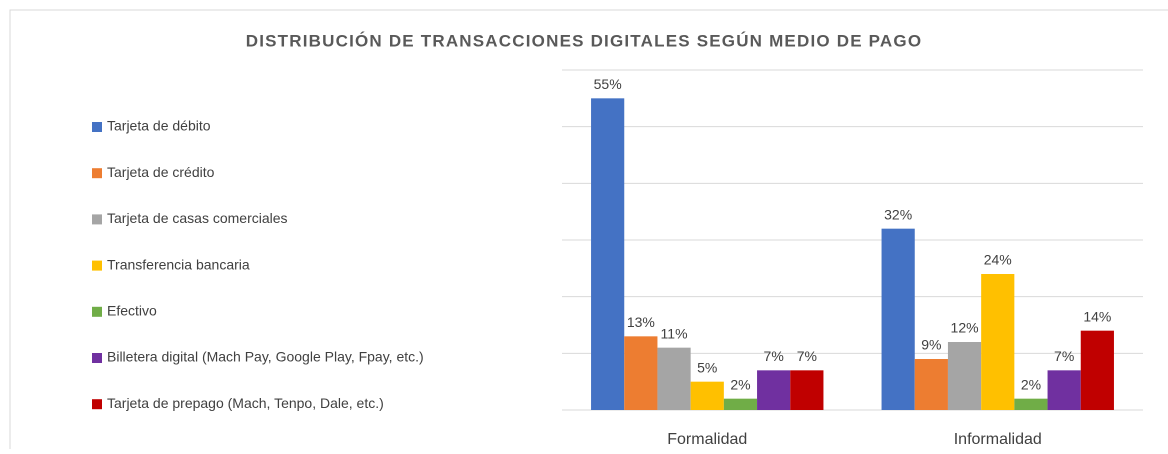  Describe the element at coordinates (197, 218) in the screenshot. I see `legend-label: Tarjeta de casas comerciales` at that location.